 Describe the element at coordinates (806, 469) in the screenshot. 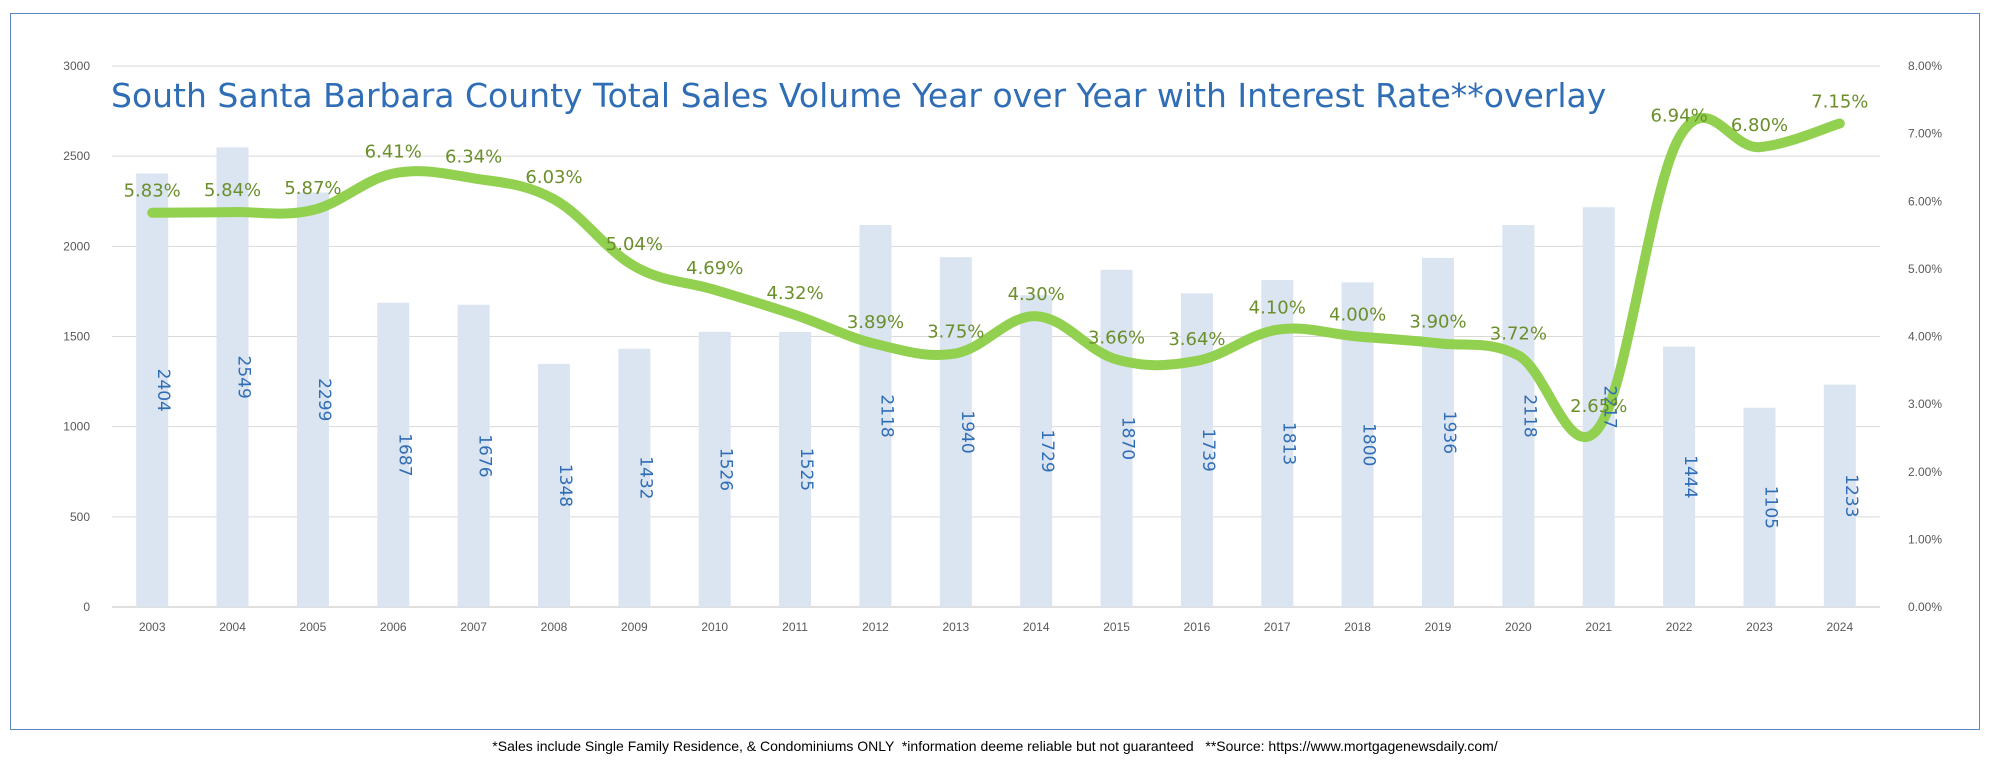

I see `bar-value-label: 1525` at that location.